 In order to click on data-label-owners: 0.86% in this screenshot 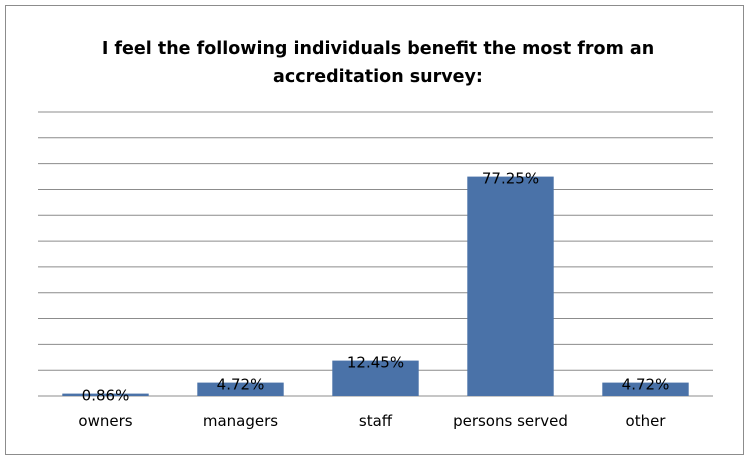, I will do `click(106, 396)`.